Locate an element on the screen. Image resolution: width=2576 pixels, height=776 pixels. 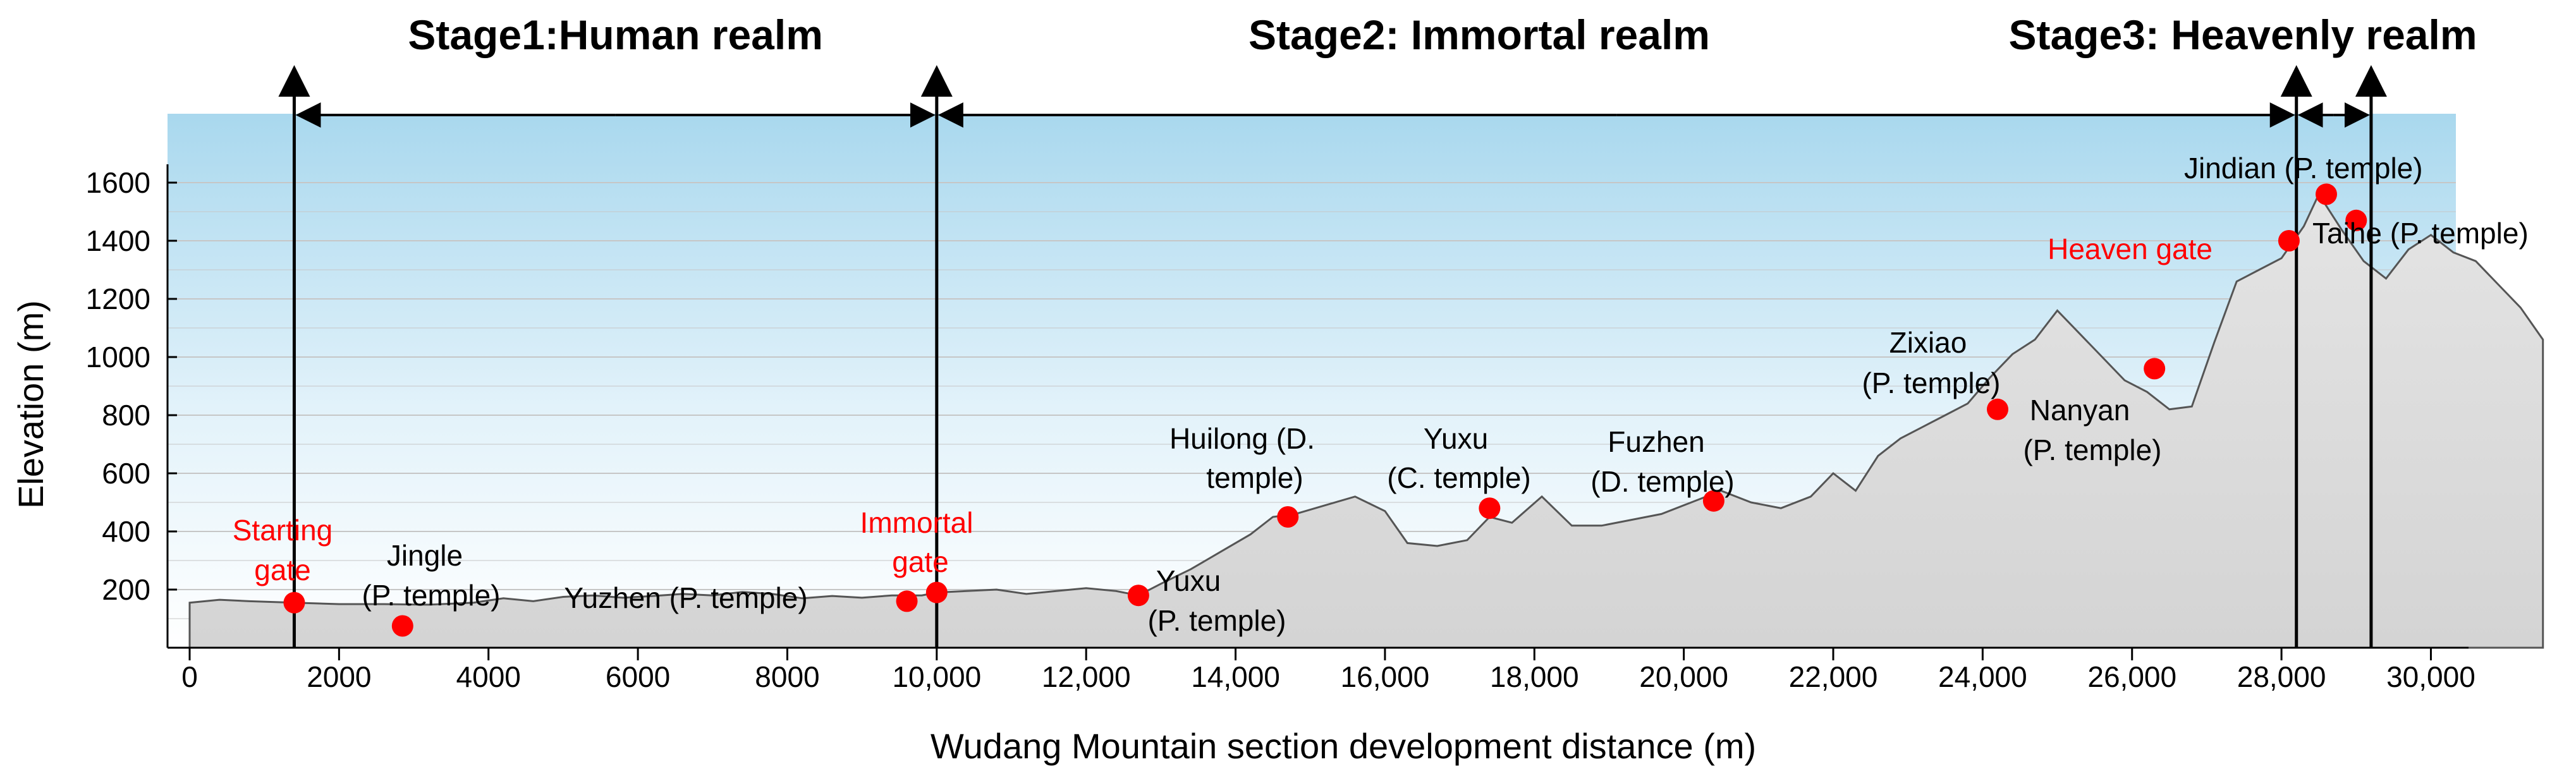
label-fuzhen-1: Fuzhen is located at coordinates (1656, 441).